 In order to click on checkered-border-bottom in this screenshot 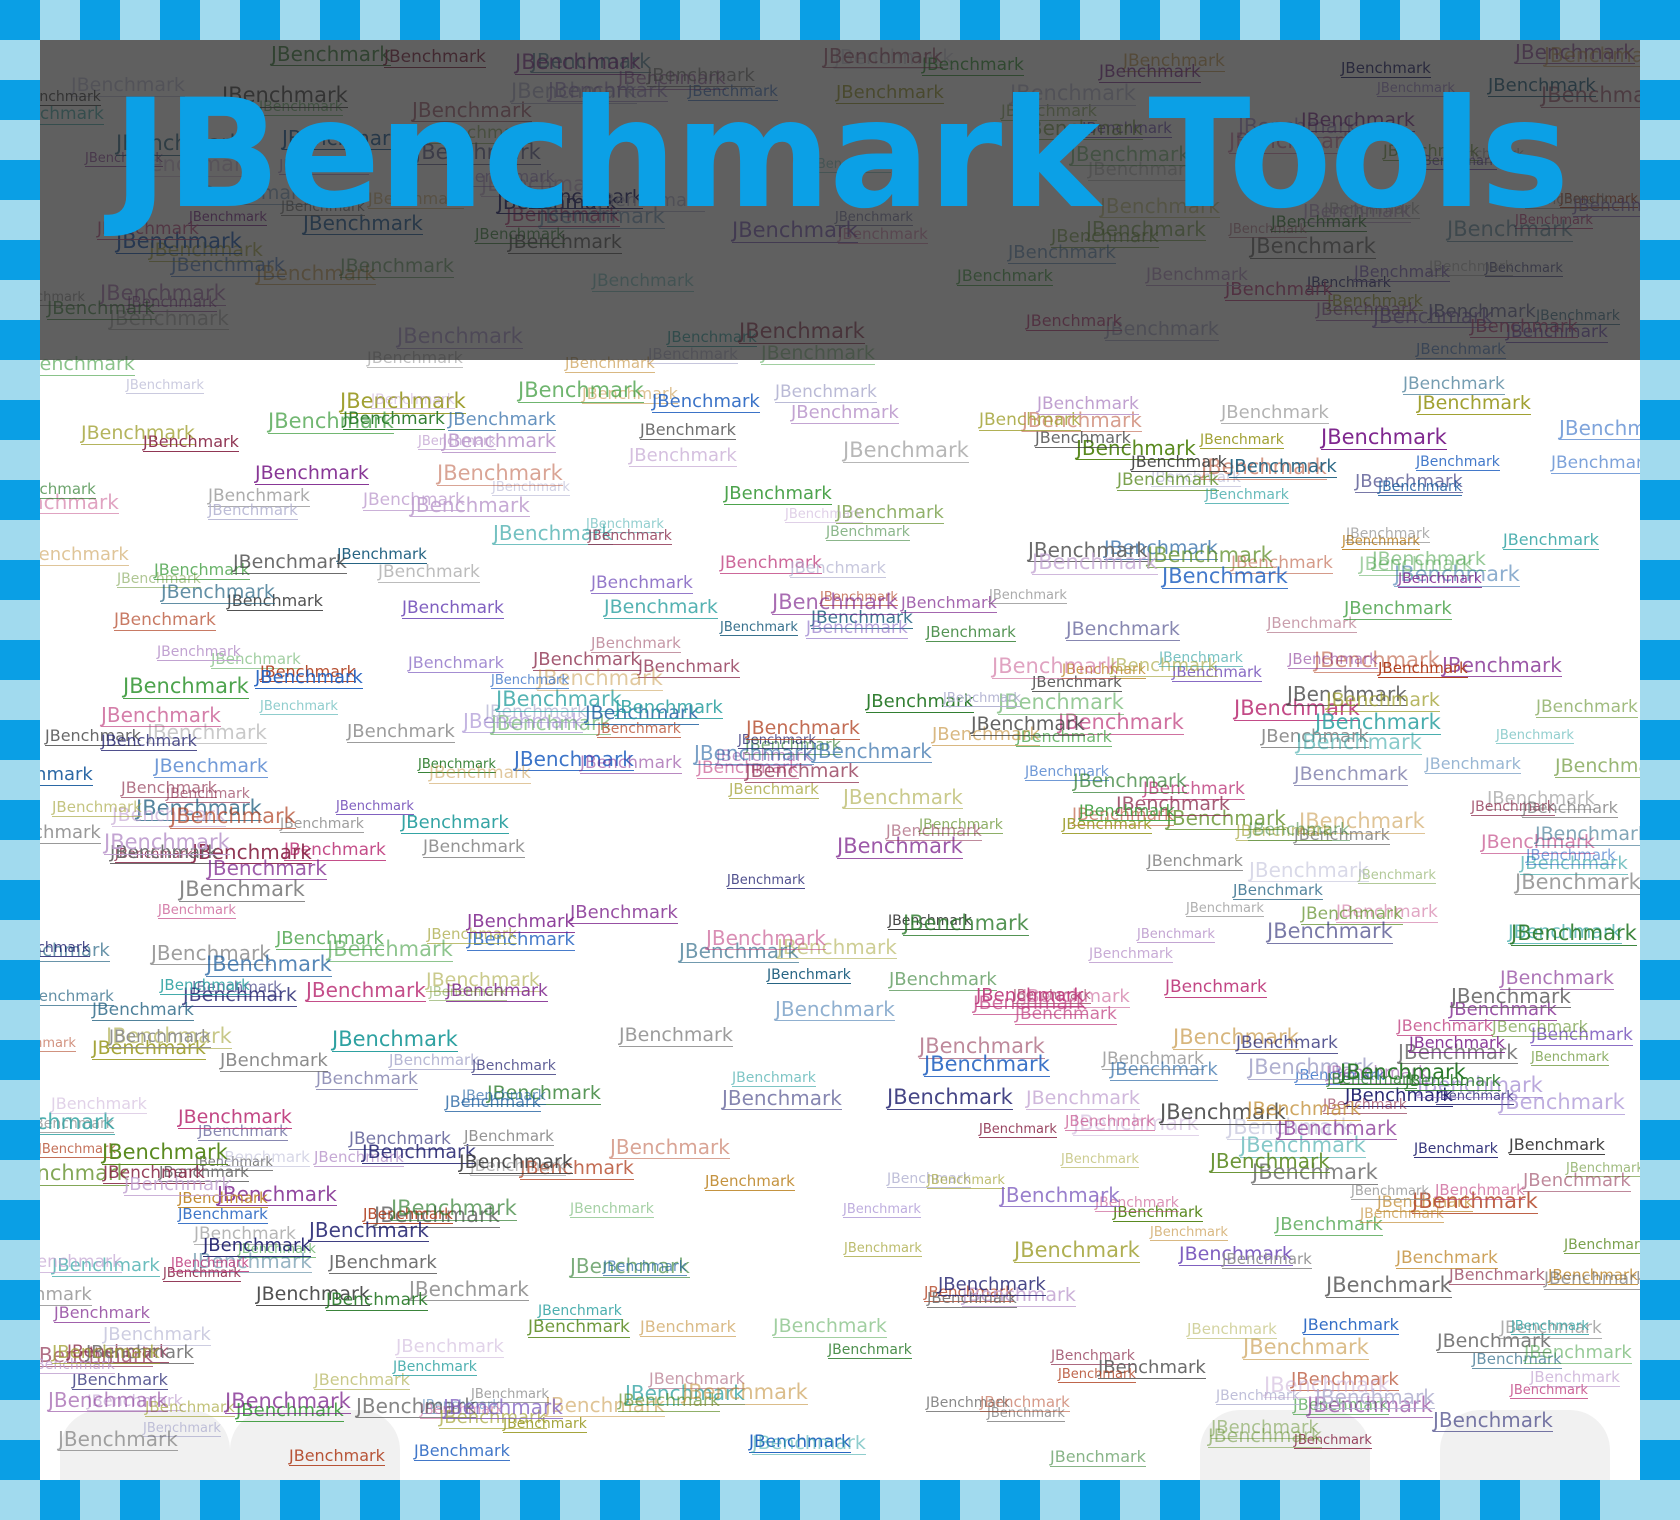, I will do `click(840, 1500)`.